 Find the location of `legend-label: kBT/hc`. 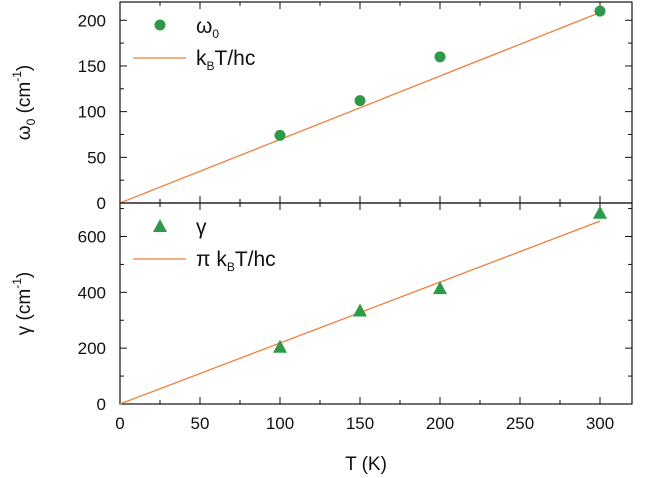

legend-label: kBT/hc is located at coordinates (225, 60).